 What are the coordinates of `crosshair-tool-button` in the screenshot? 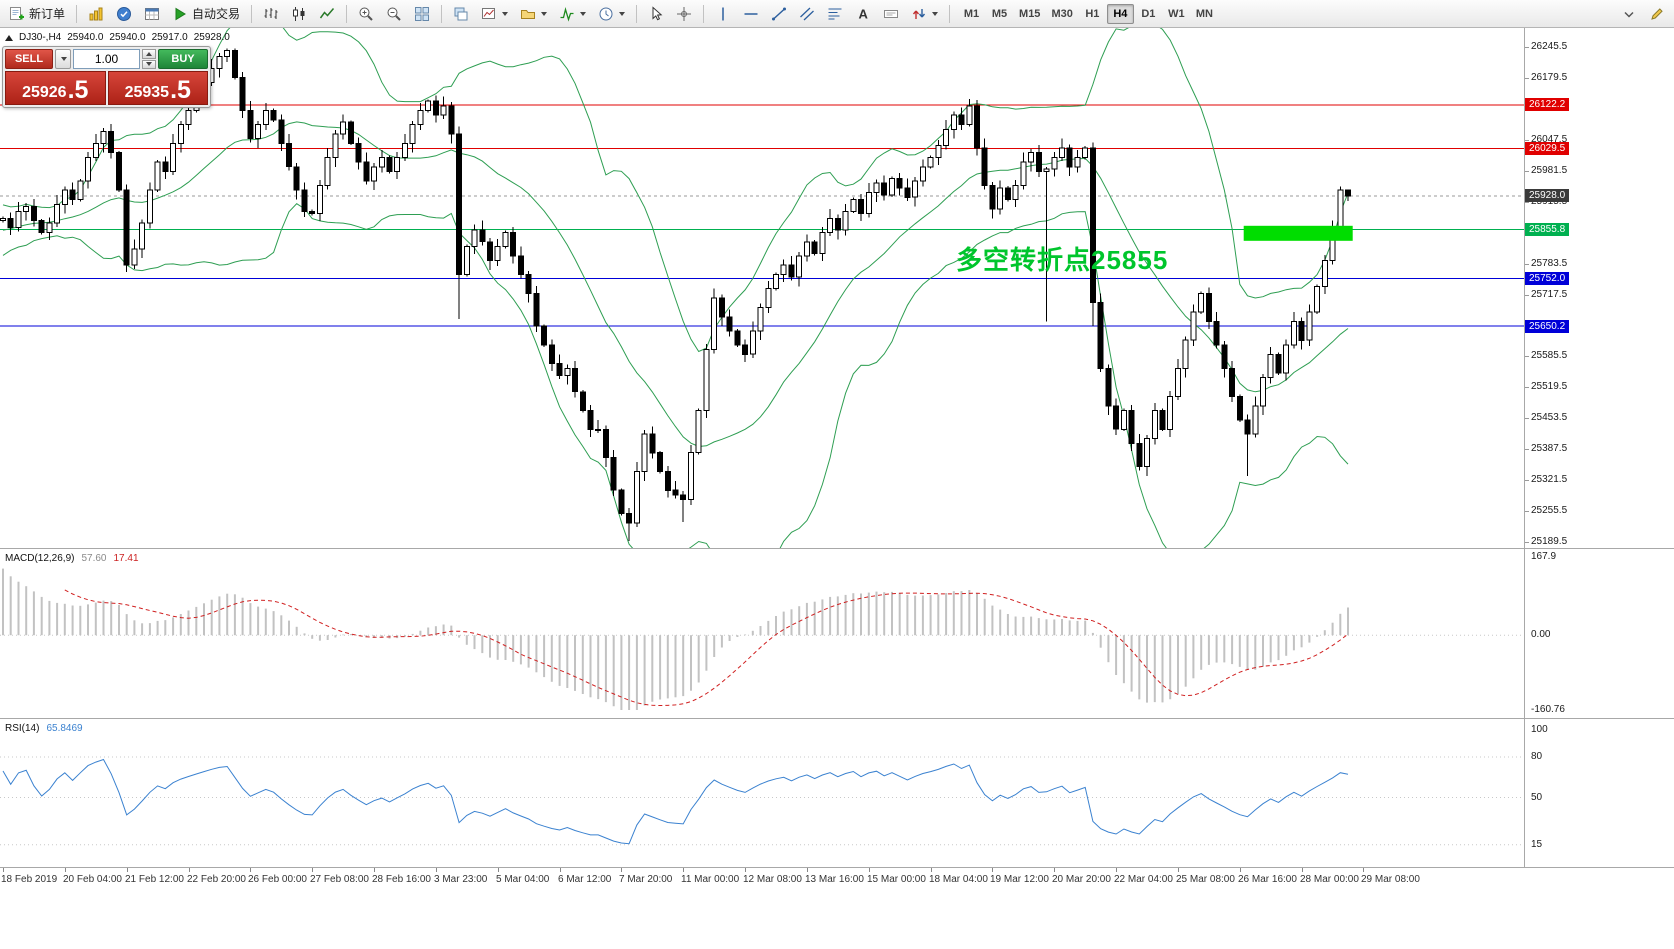 It's located at (684, 14).